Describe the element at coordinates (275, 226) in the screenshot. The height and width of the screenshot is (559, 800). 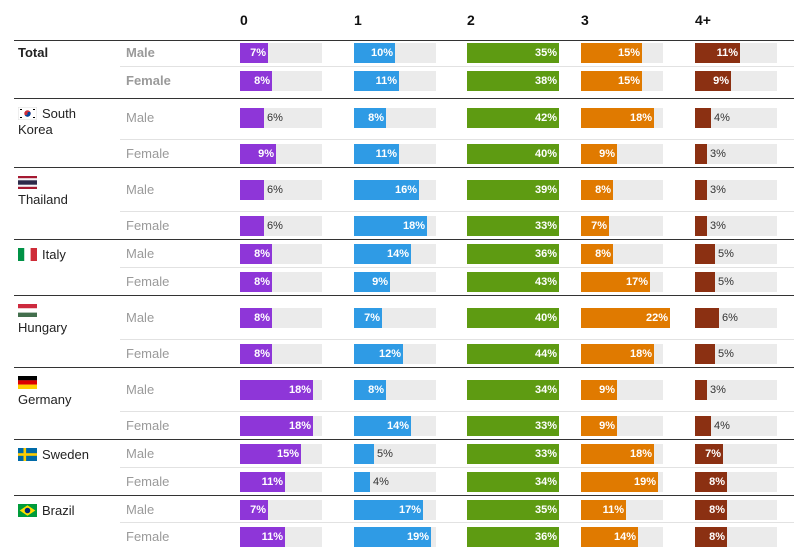
I see `data-label: 6%` at that location.